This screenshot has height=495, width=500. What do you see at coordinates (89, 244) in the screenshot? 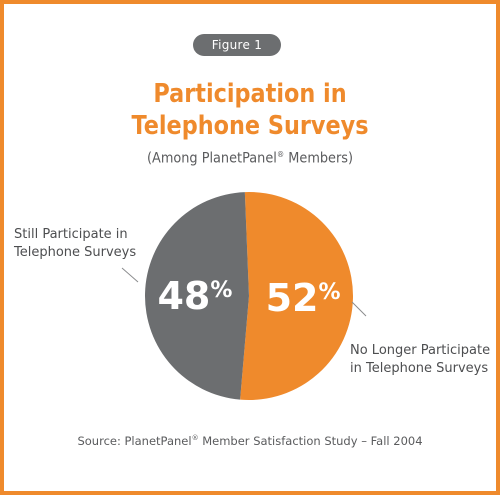
I see `slice-label-still-participate: Still Participate in Telephone Surveys` at bounding box center [89, 244].